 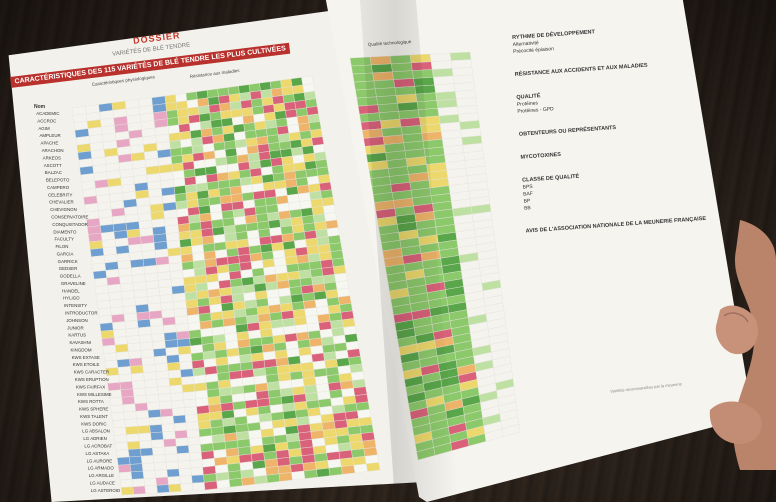 I want to click on legend-section: RÉSISTANCE AUX ACCIDENTS ET AUX MALADIES, so click(x=610, y=69).